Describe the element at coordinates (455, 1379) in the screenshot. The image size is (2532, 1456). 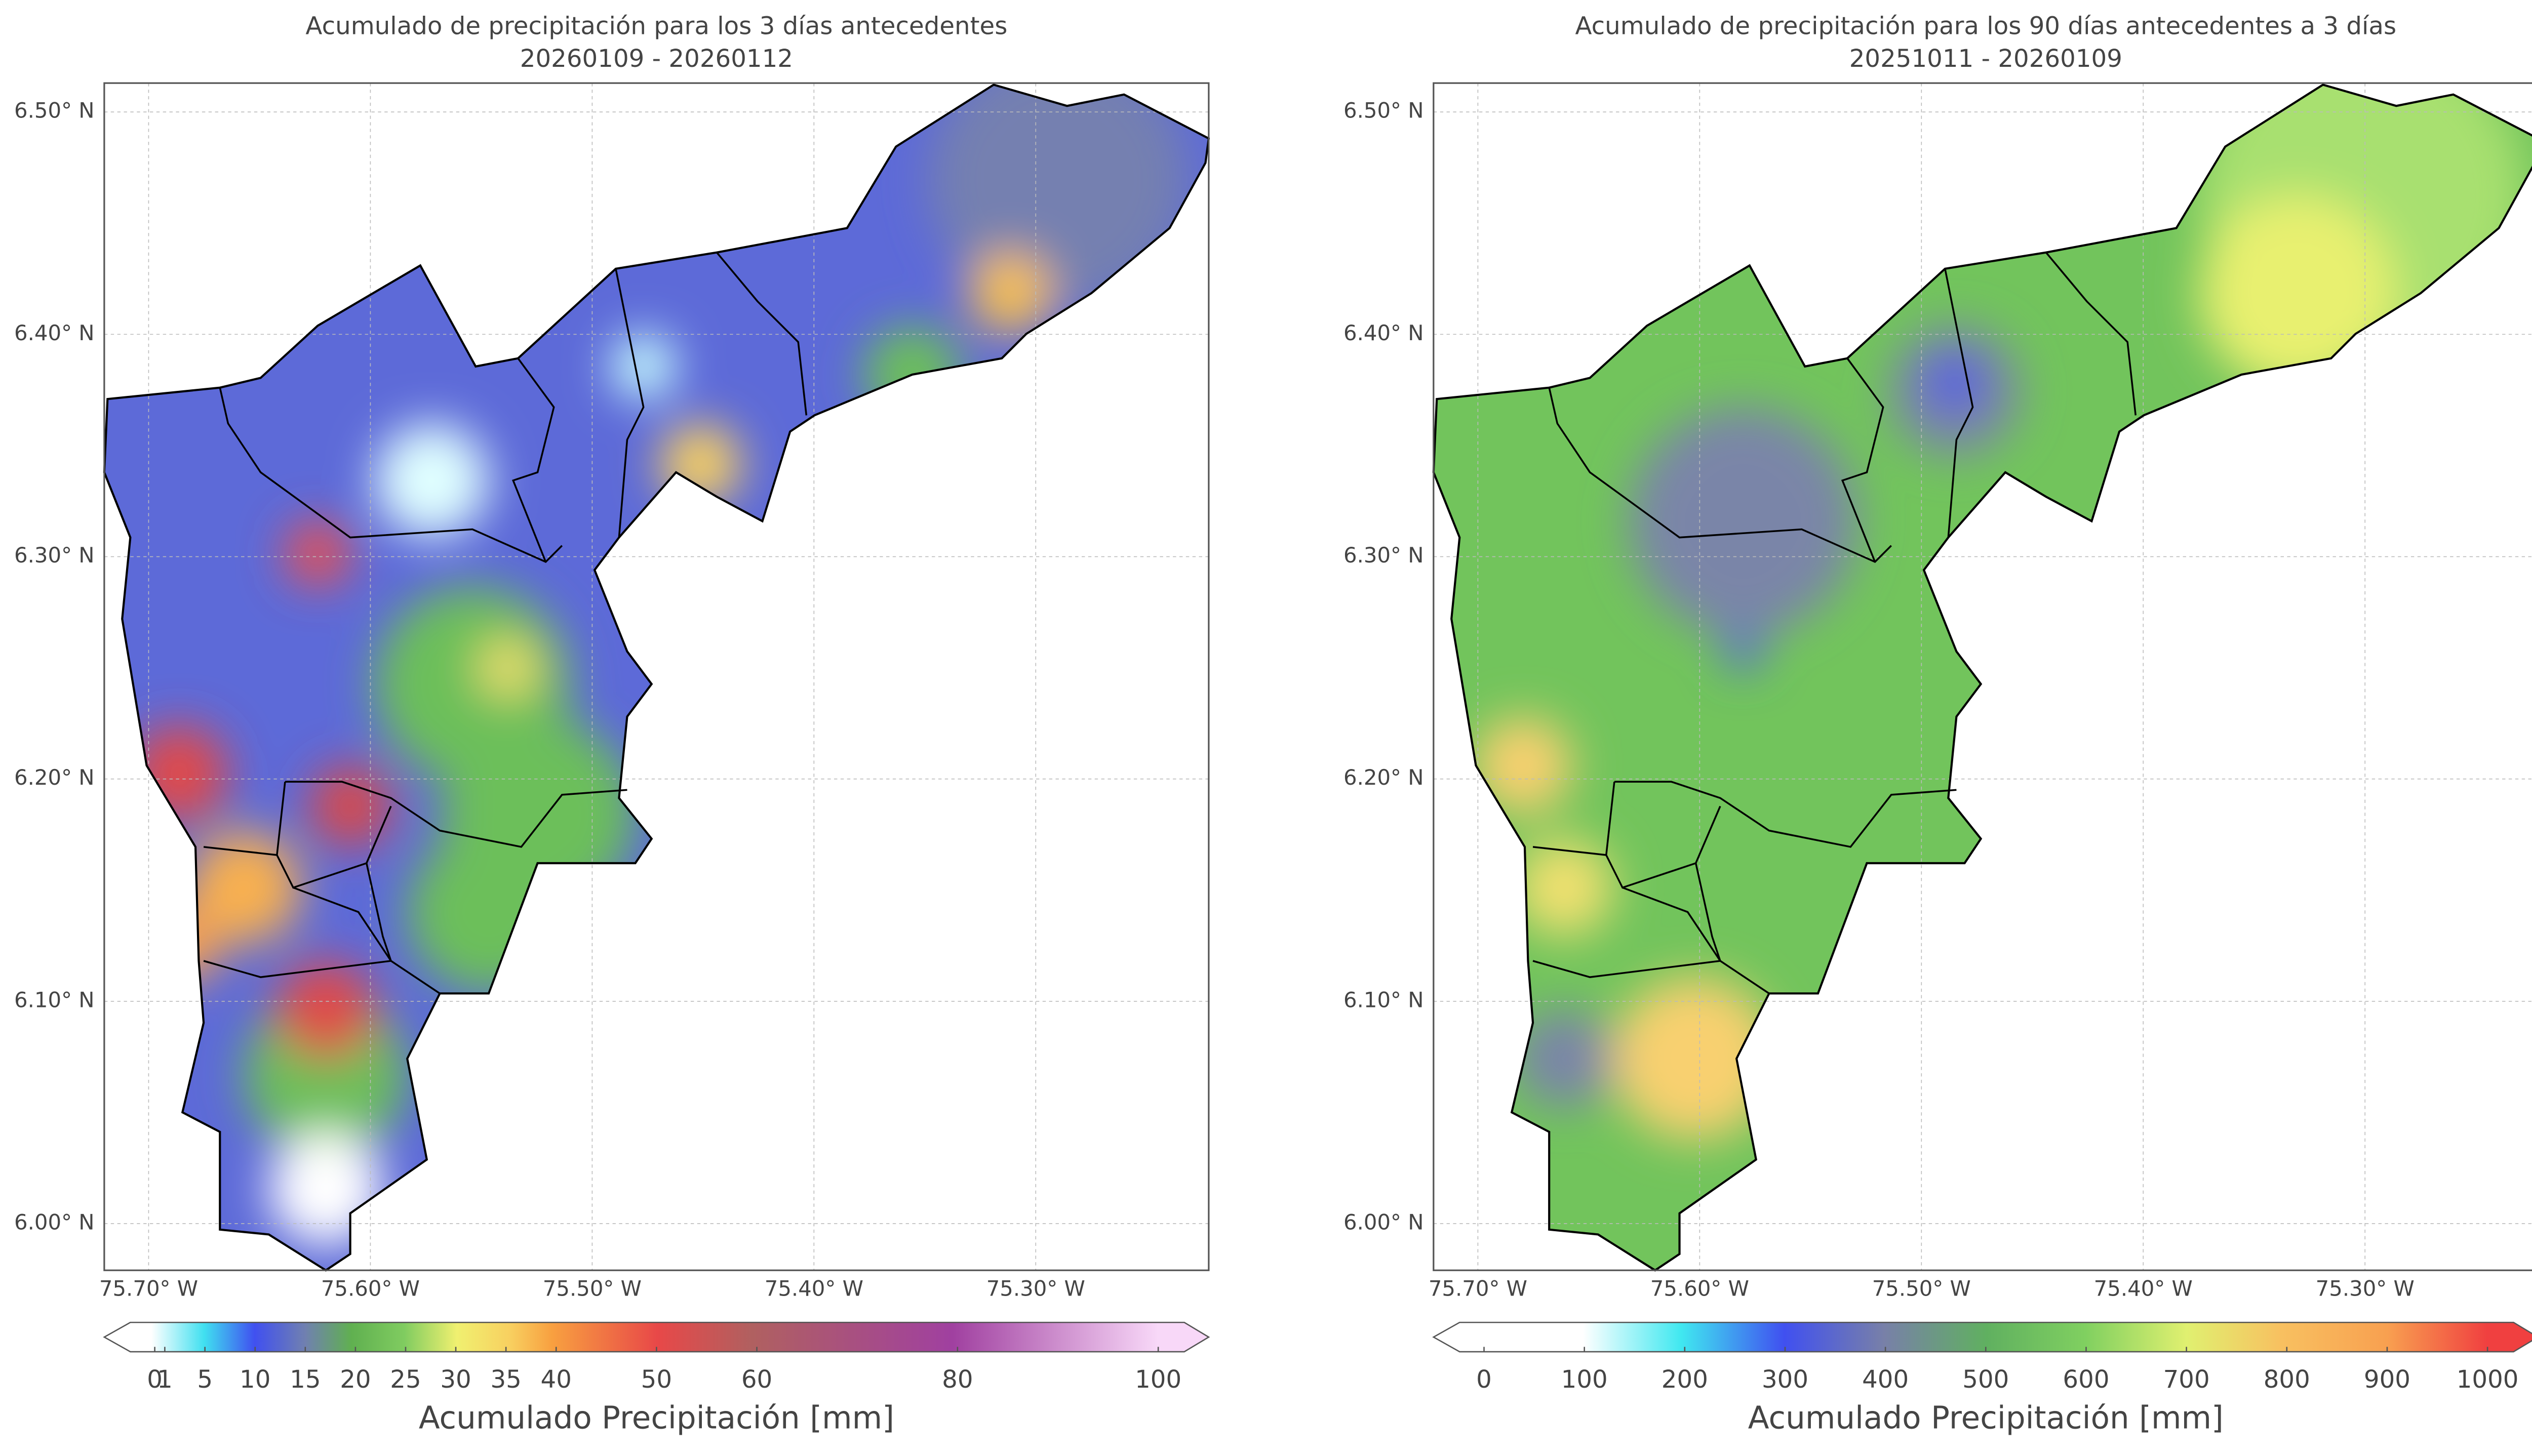
I see `colorbar-tick-label: 30` at that location.